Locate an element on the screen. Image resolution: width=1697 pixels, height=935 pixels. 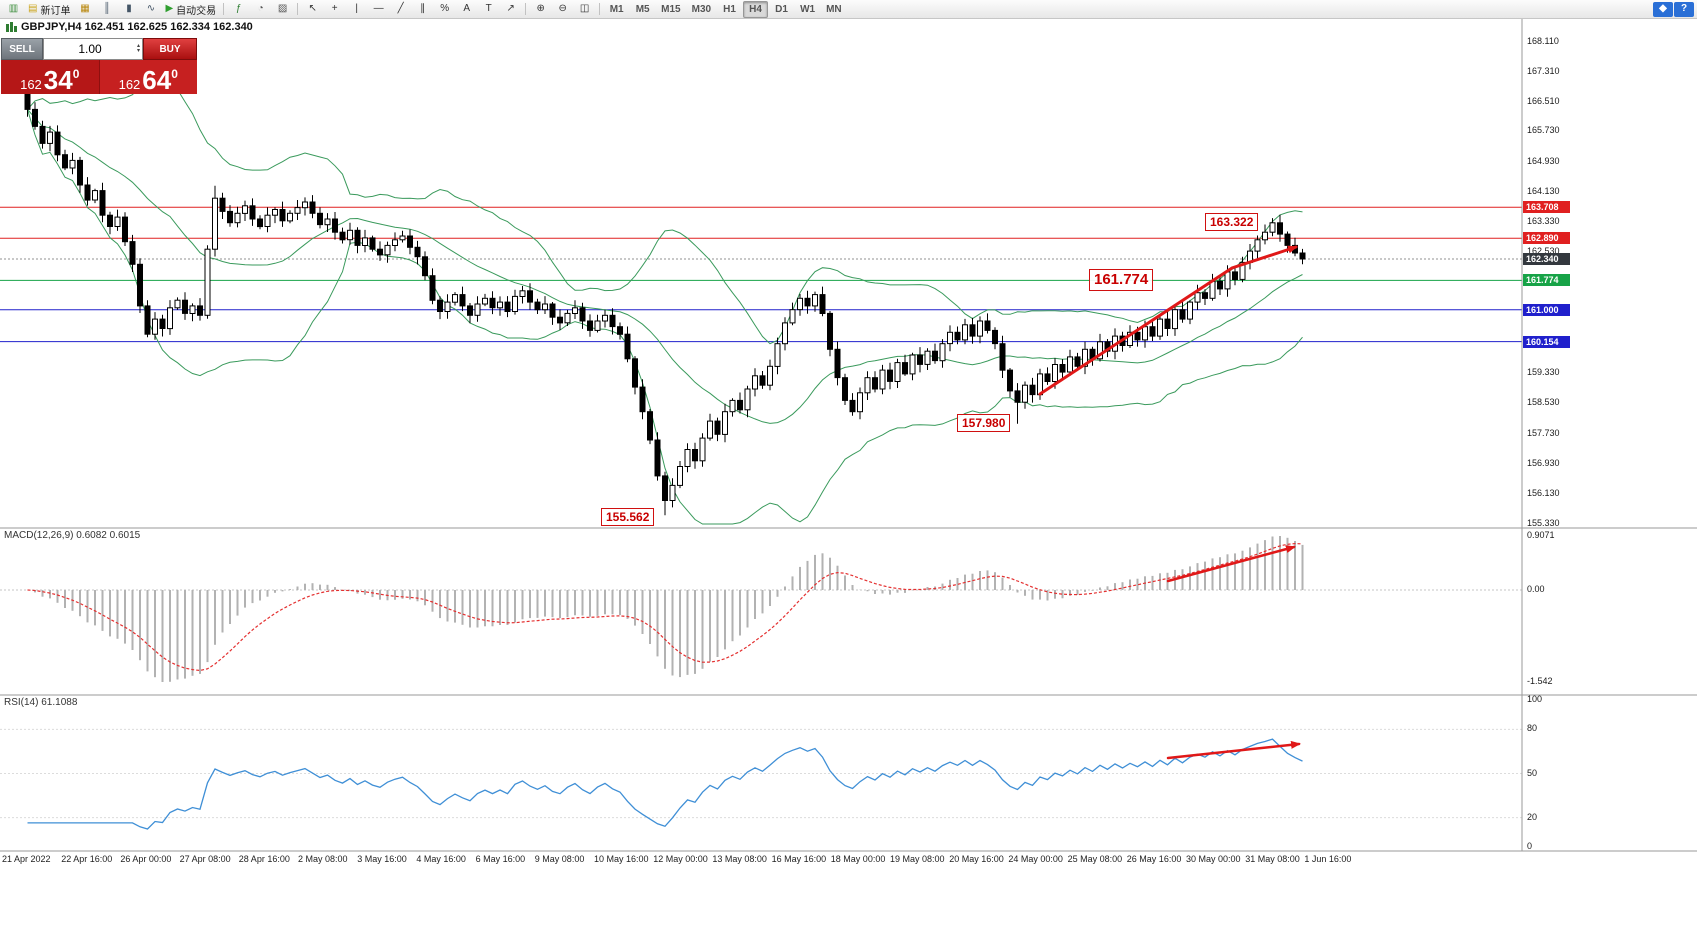
timeframe-h1-button: H1 is located at coordinates (729, 9).